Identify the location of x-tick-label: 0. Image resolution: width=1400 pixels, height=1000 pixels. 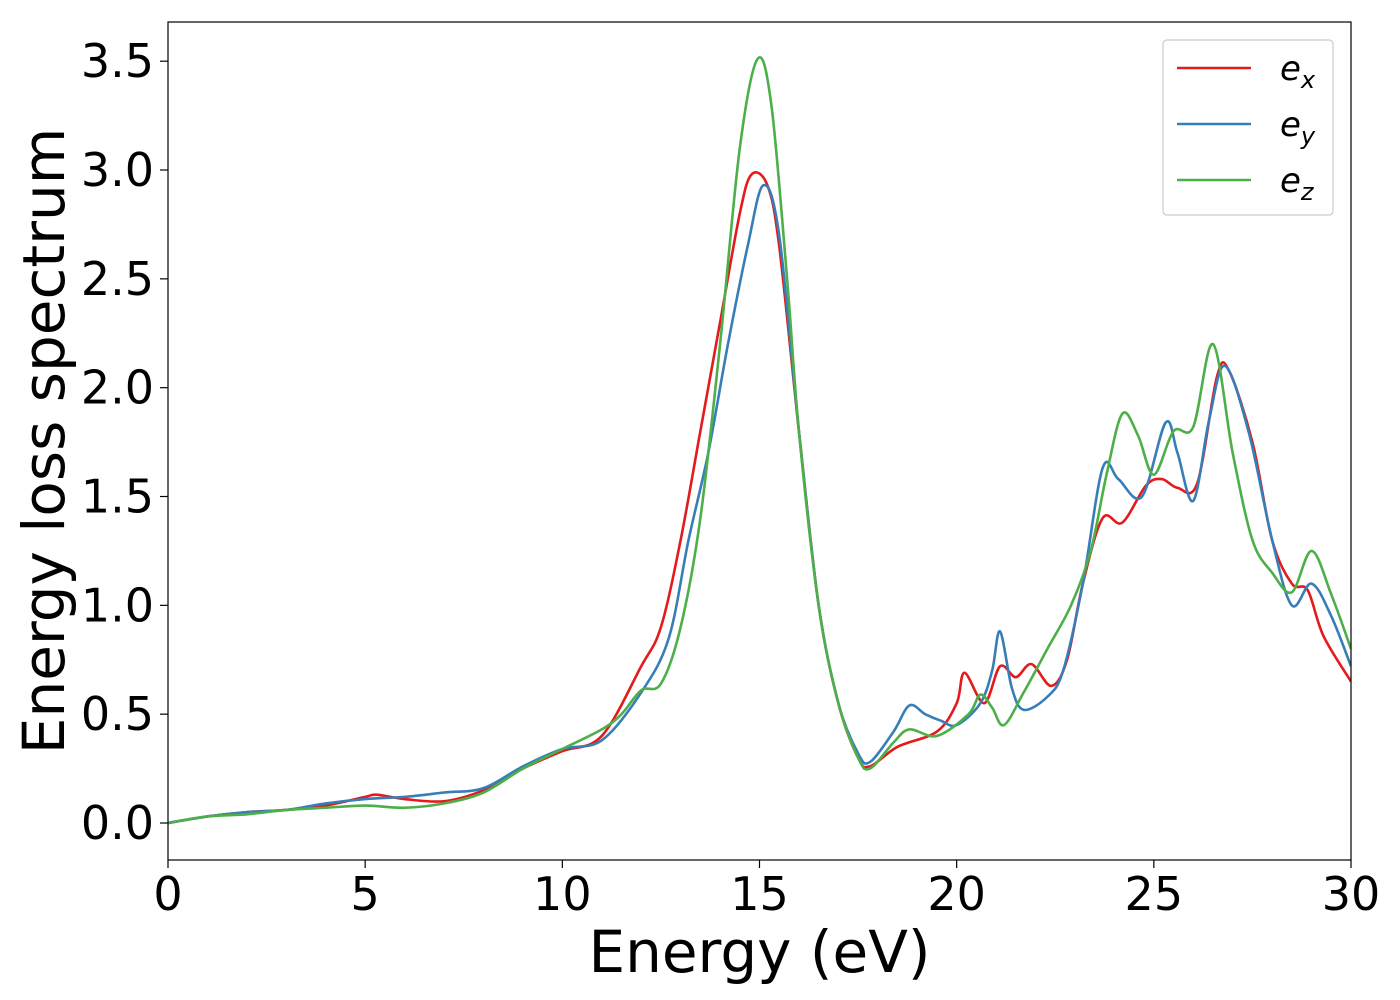
(167, 894).